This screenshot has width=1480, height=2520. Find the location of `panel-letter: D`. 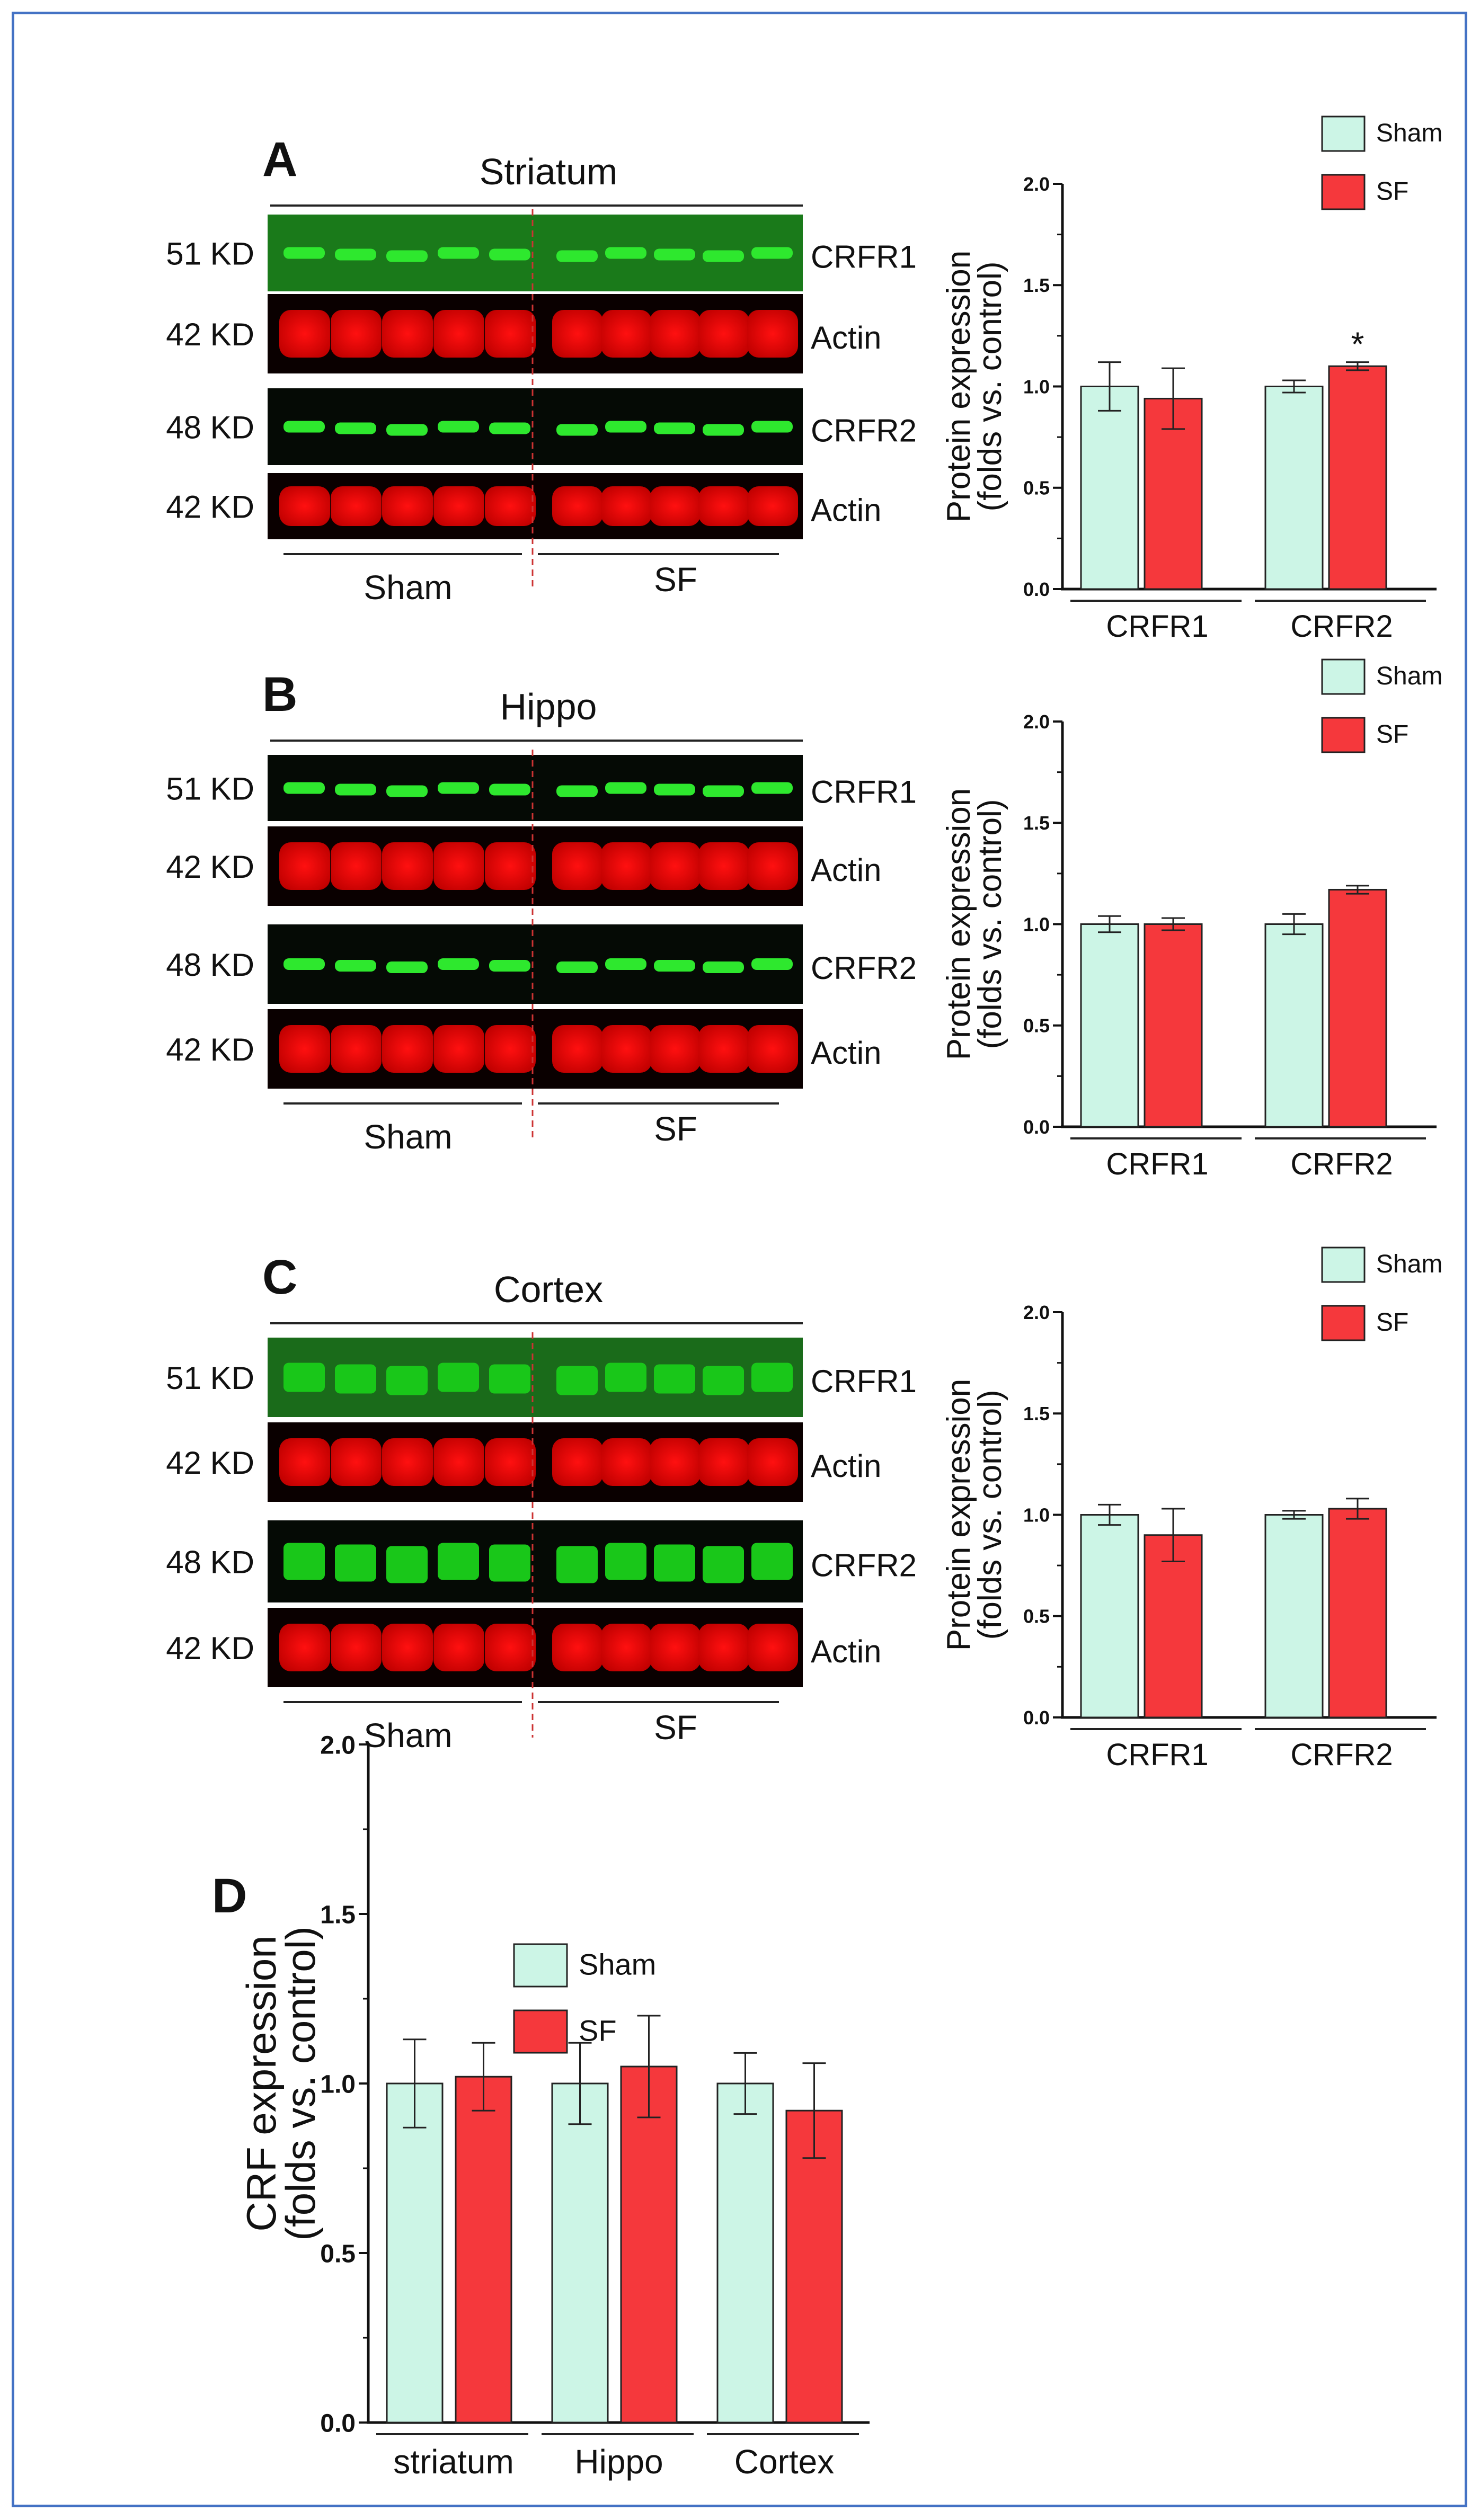

panel-letter: D is located at coordinates (229, 1896).